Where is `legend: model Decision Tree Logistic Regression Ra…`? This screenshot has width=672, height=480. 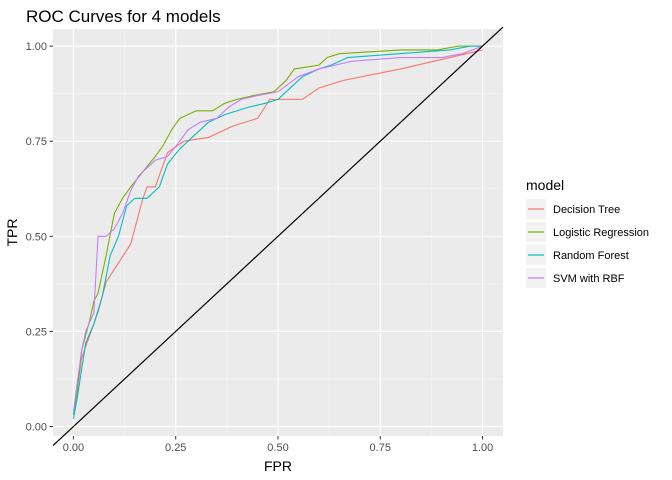
legend: model Decision Tree Logistic Regression Ra… is located at coordinates (587, 232).